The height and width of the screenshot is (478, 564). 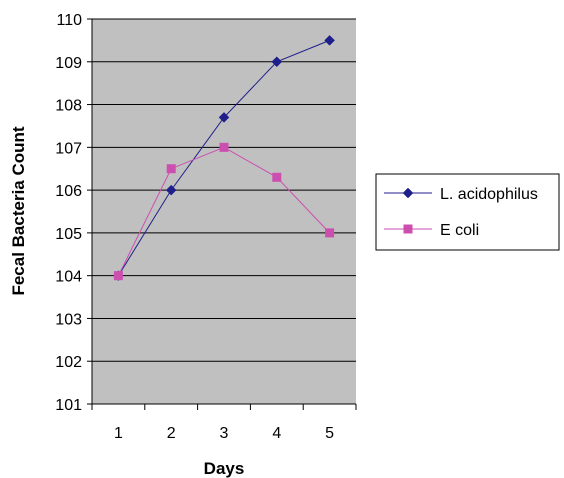 What do you see at coordinates (68, 191) in the screenshot?
I see `y-tick-label: 106` at bounding box center [68, 191].